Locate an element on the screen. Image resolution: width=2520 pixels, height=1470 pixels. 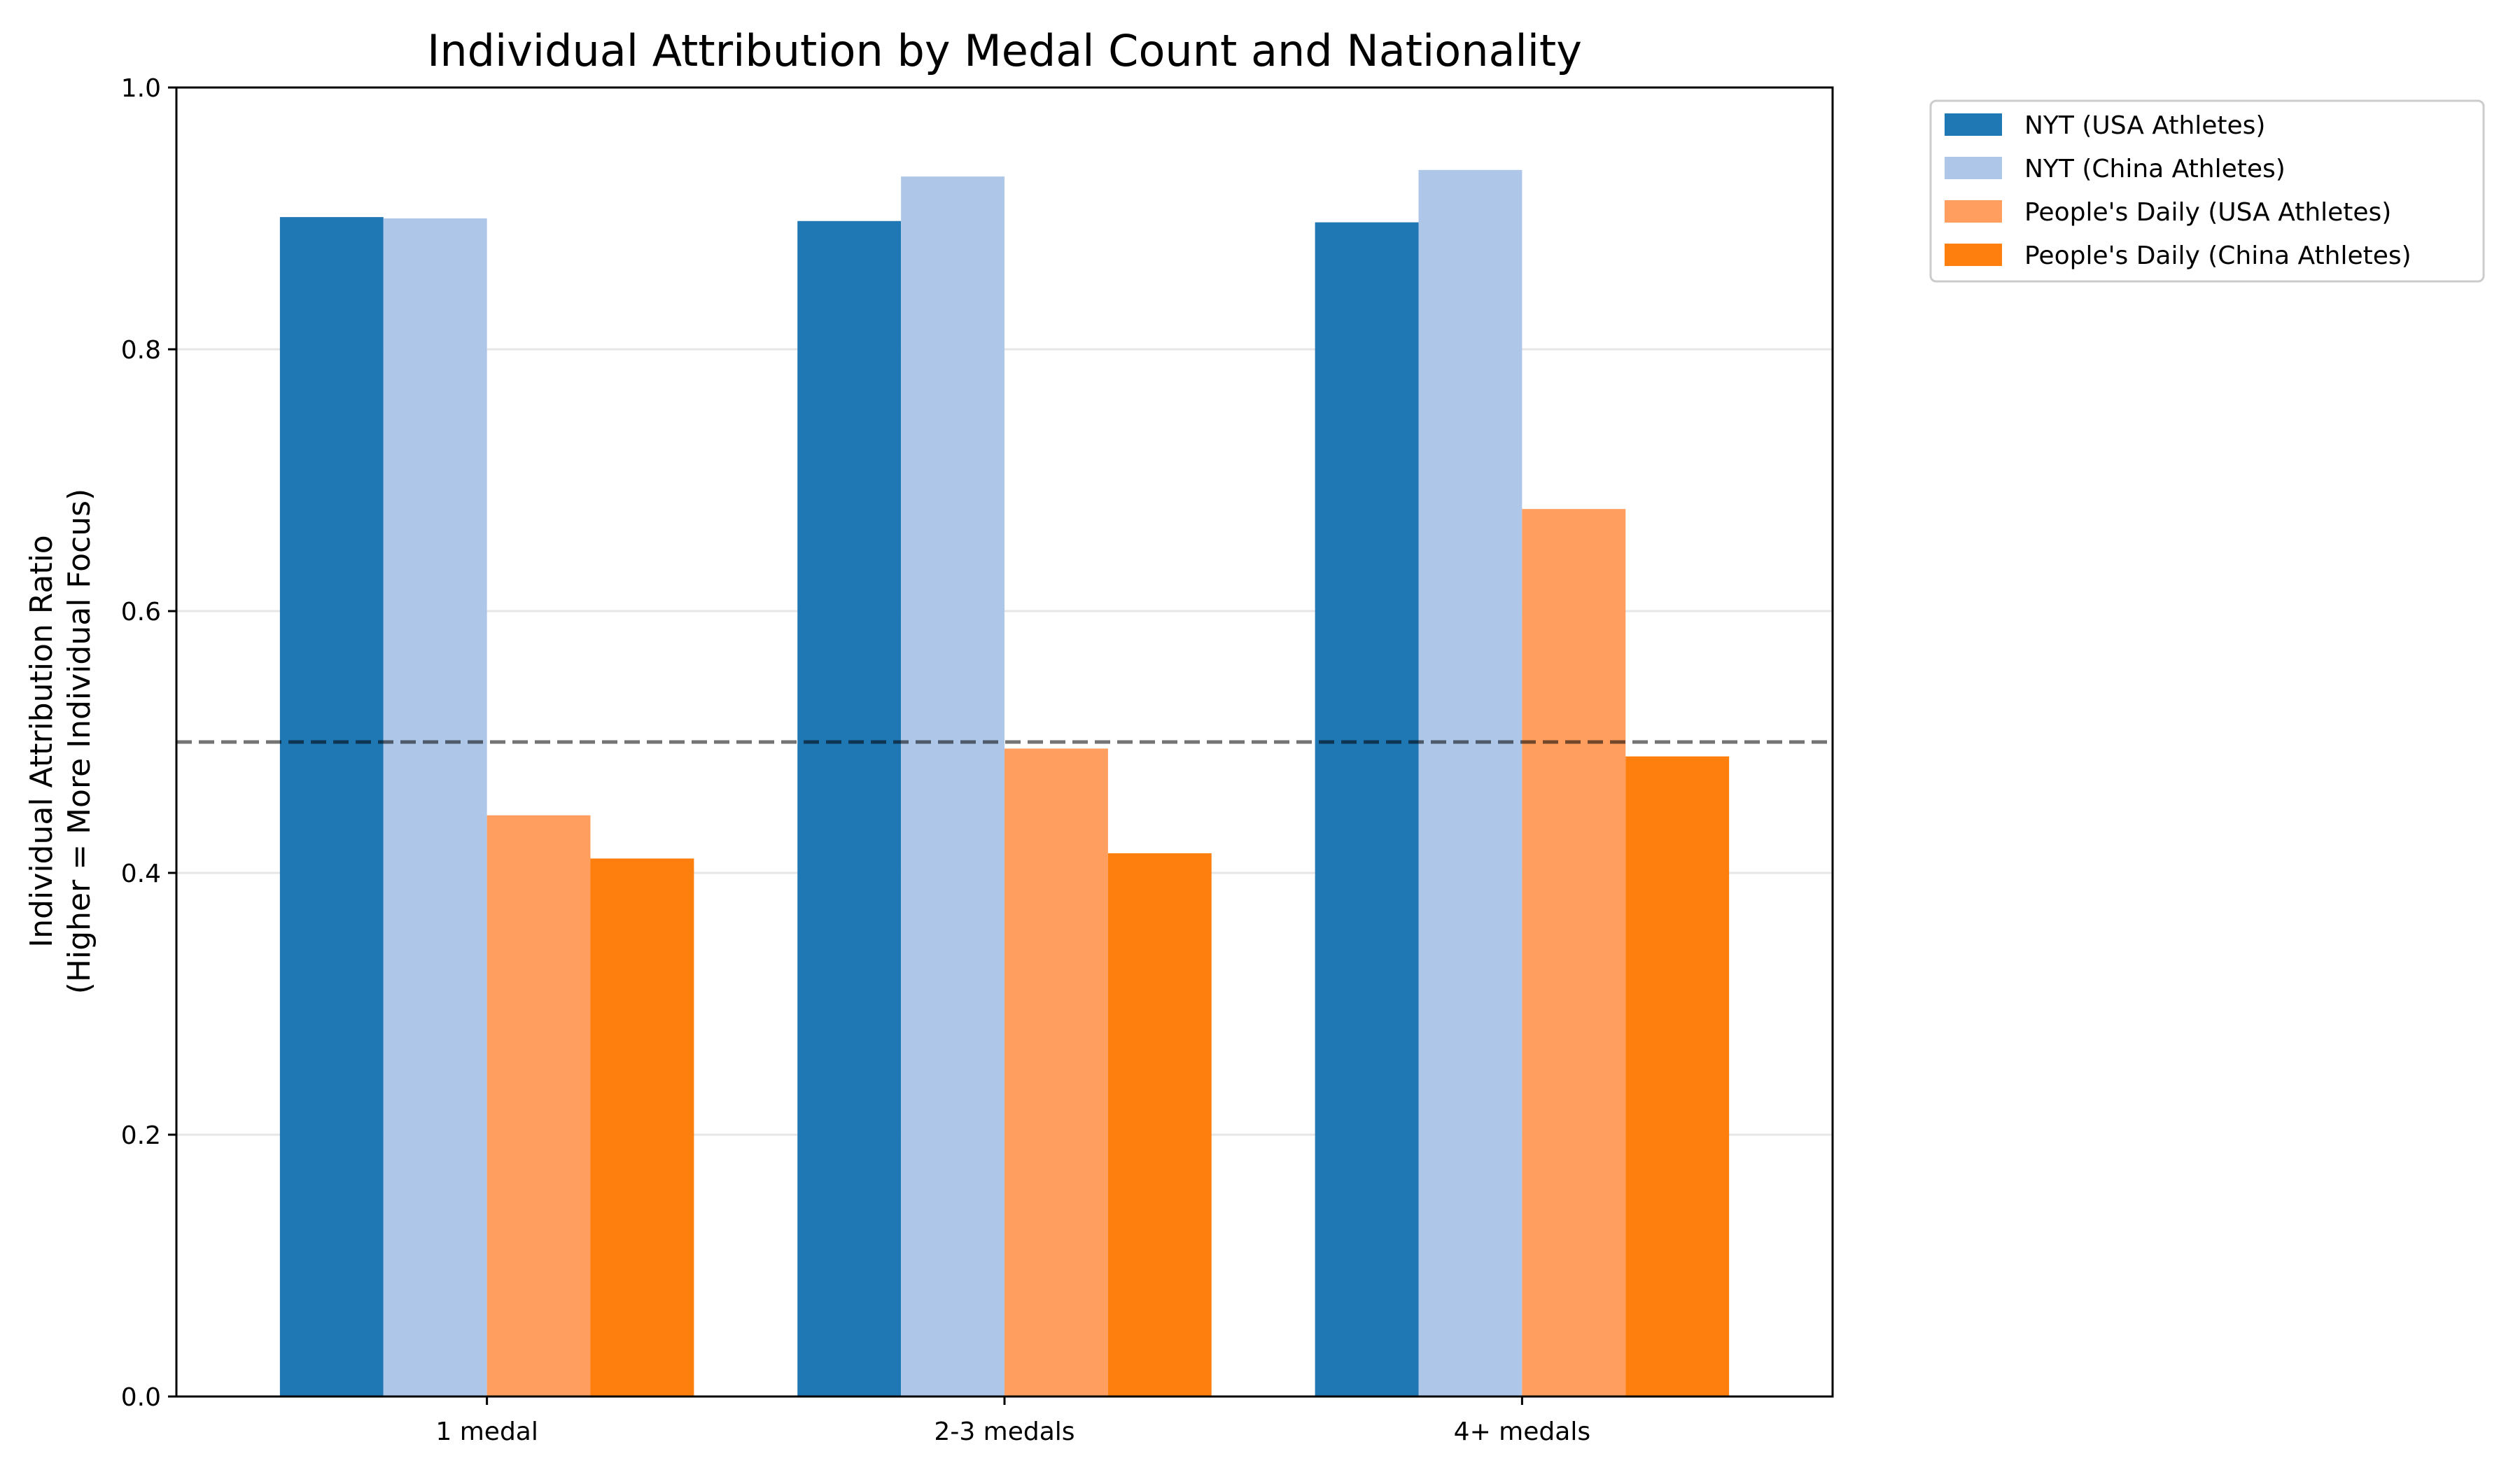
legend-label: People's Daily (USA Athletes) is located at coordinates (2207, 212).